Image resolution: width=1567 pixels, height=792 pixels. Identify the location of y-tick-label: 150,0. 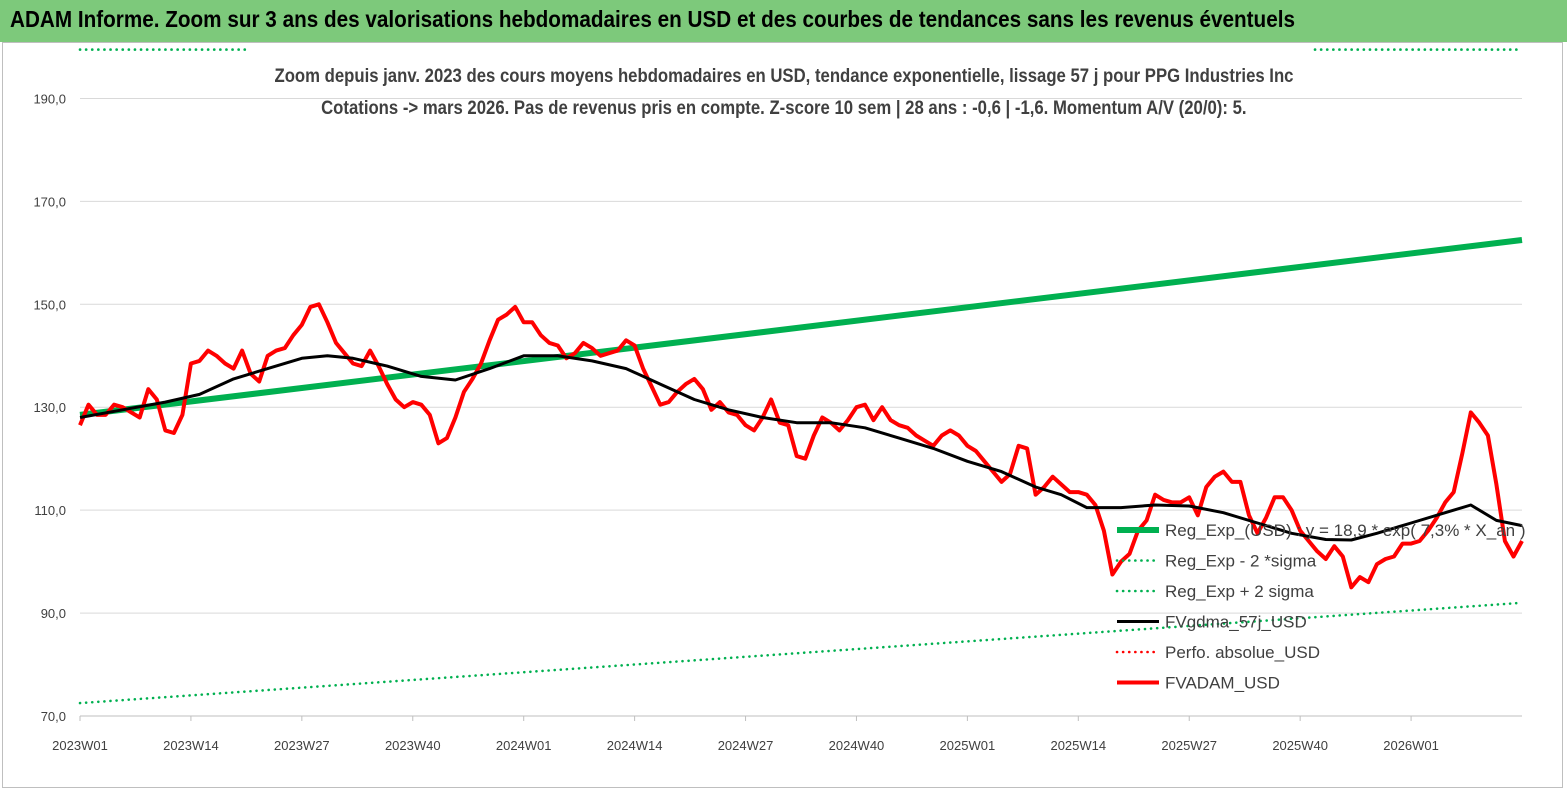
(49, 304).